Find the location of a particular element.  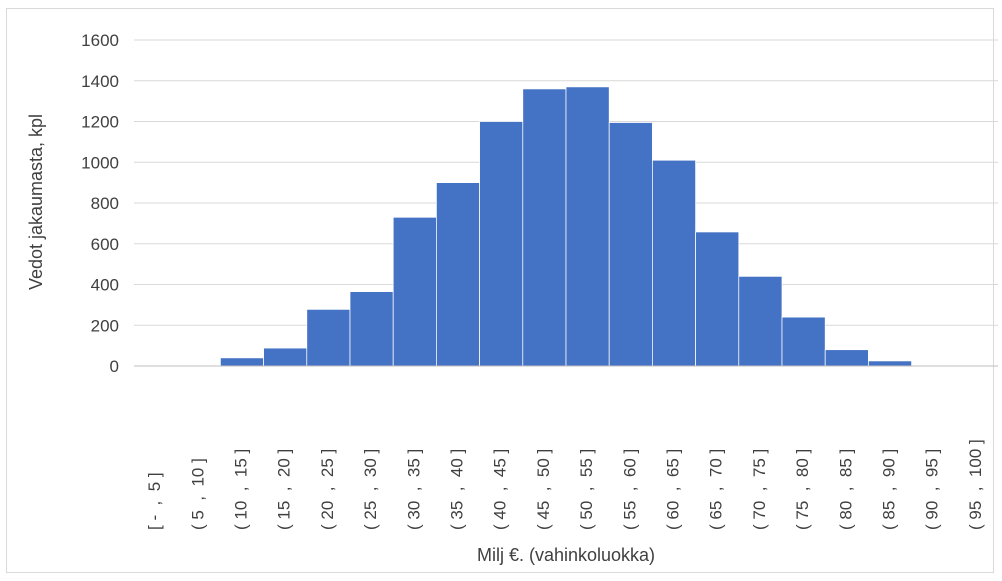

x-tick-label: ( 5 , 10 ] is located at coordinates (197, 494).